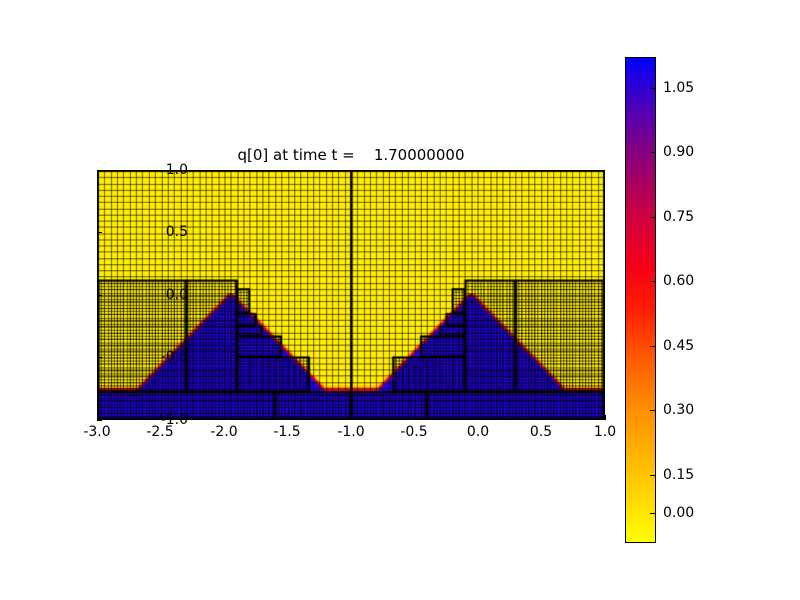 The height and width of the screenshot is (600, 800). I want to click on y-tick-label: -0.5, so click(174, 357).